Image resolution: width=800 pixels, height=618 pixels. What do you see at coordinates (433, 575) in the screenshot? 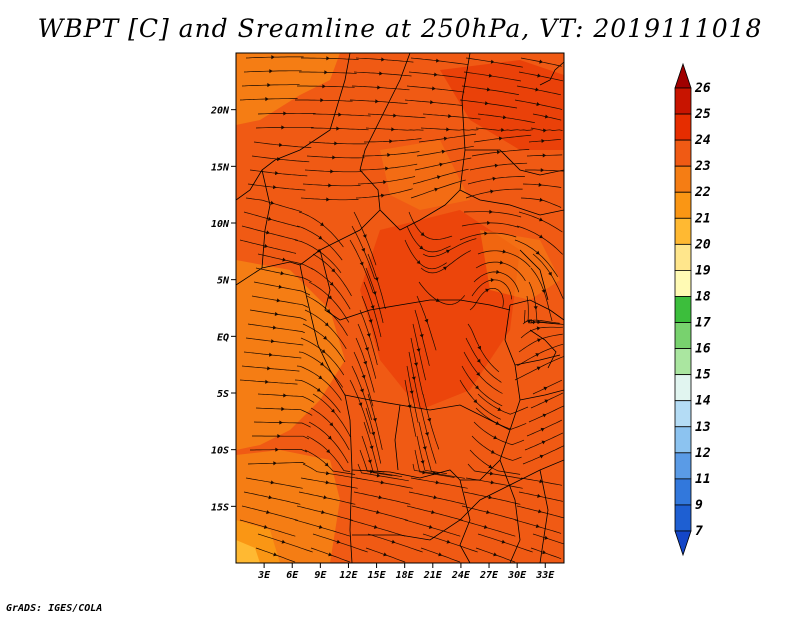
I see `x-tick-label: 21E` at bounding box center [433, 575].